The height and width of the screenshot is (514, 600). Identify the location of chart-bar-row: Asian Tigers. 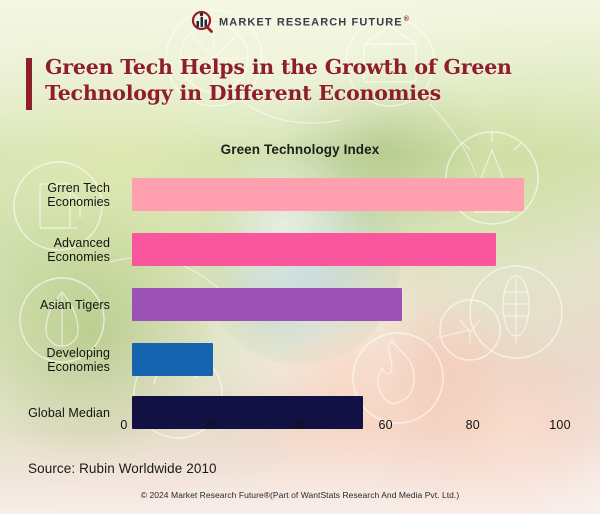
(300, 304).